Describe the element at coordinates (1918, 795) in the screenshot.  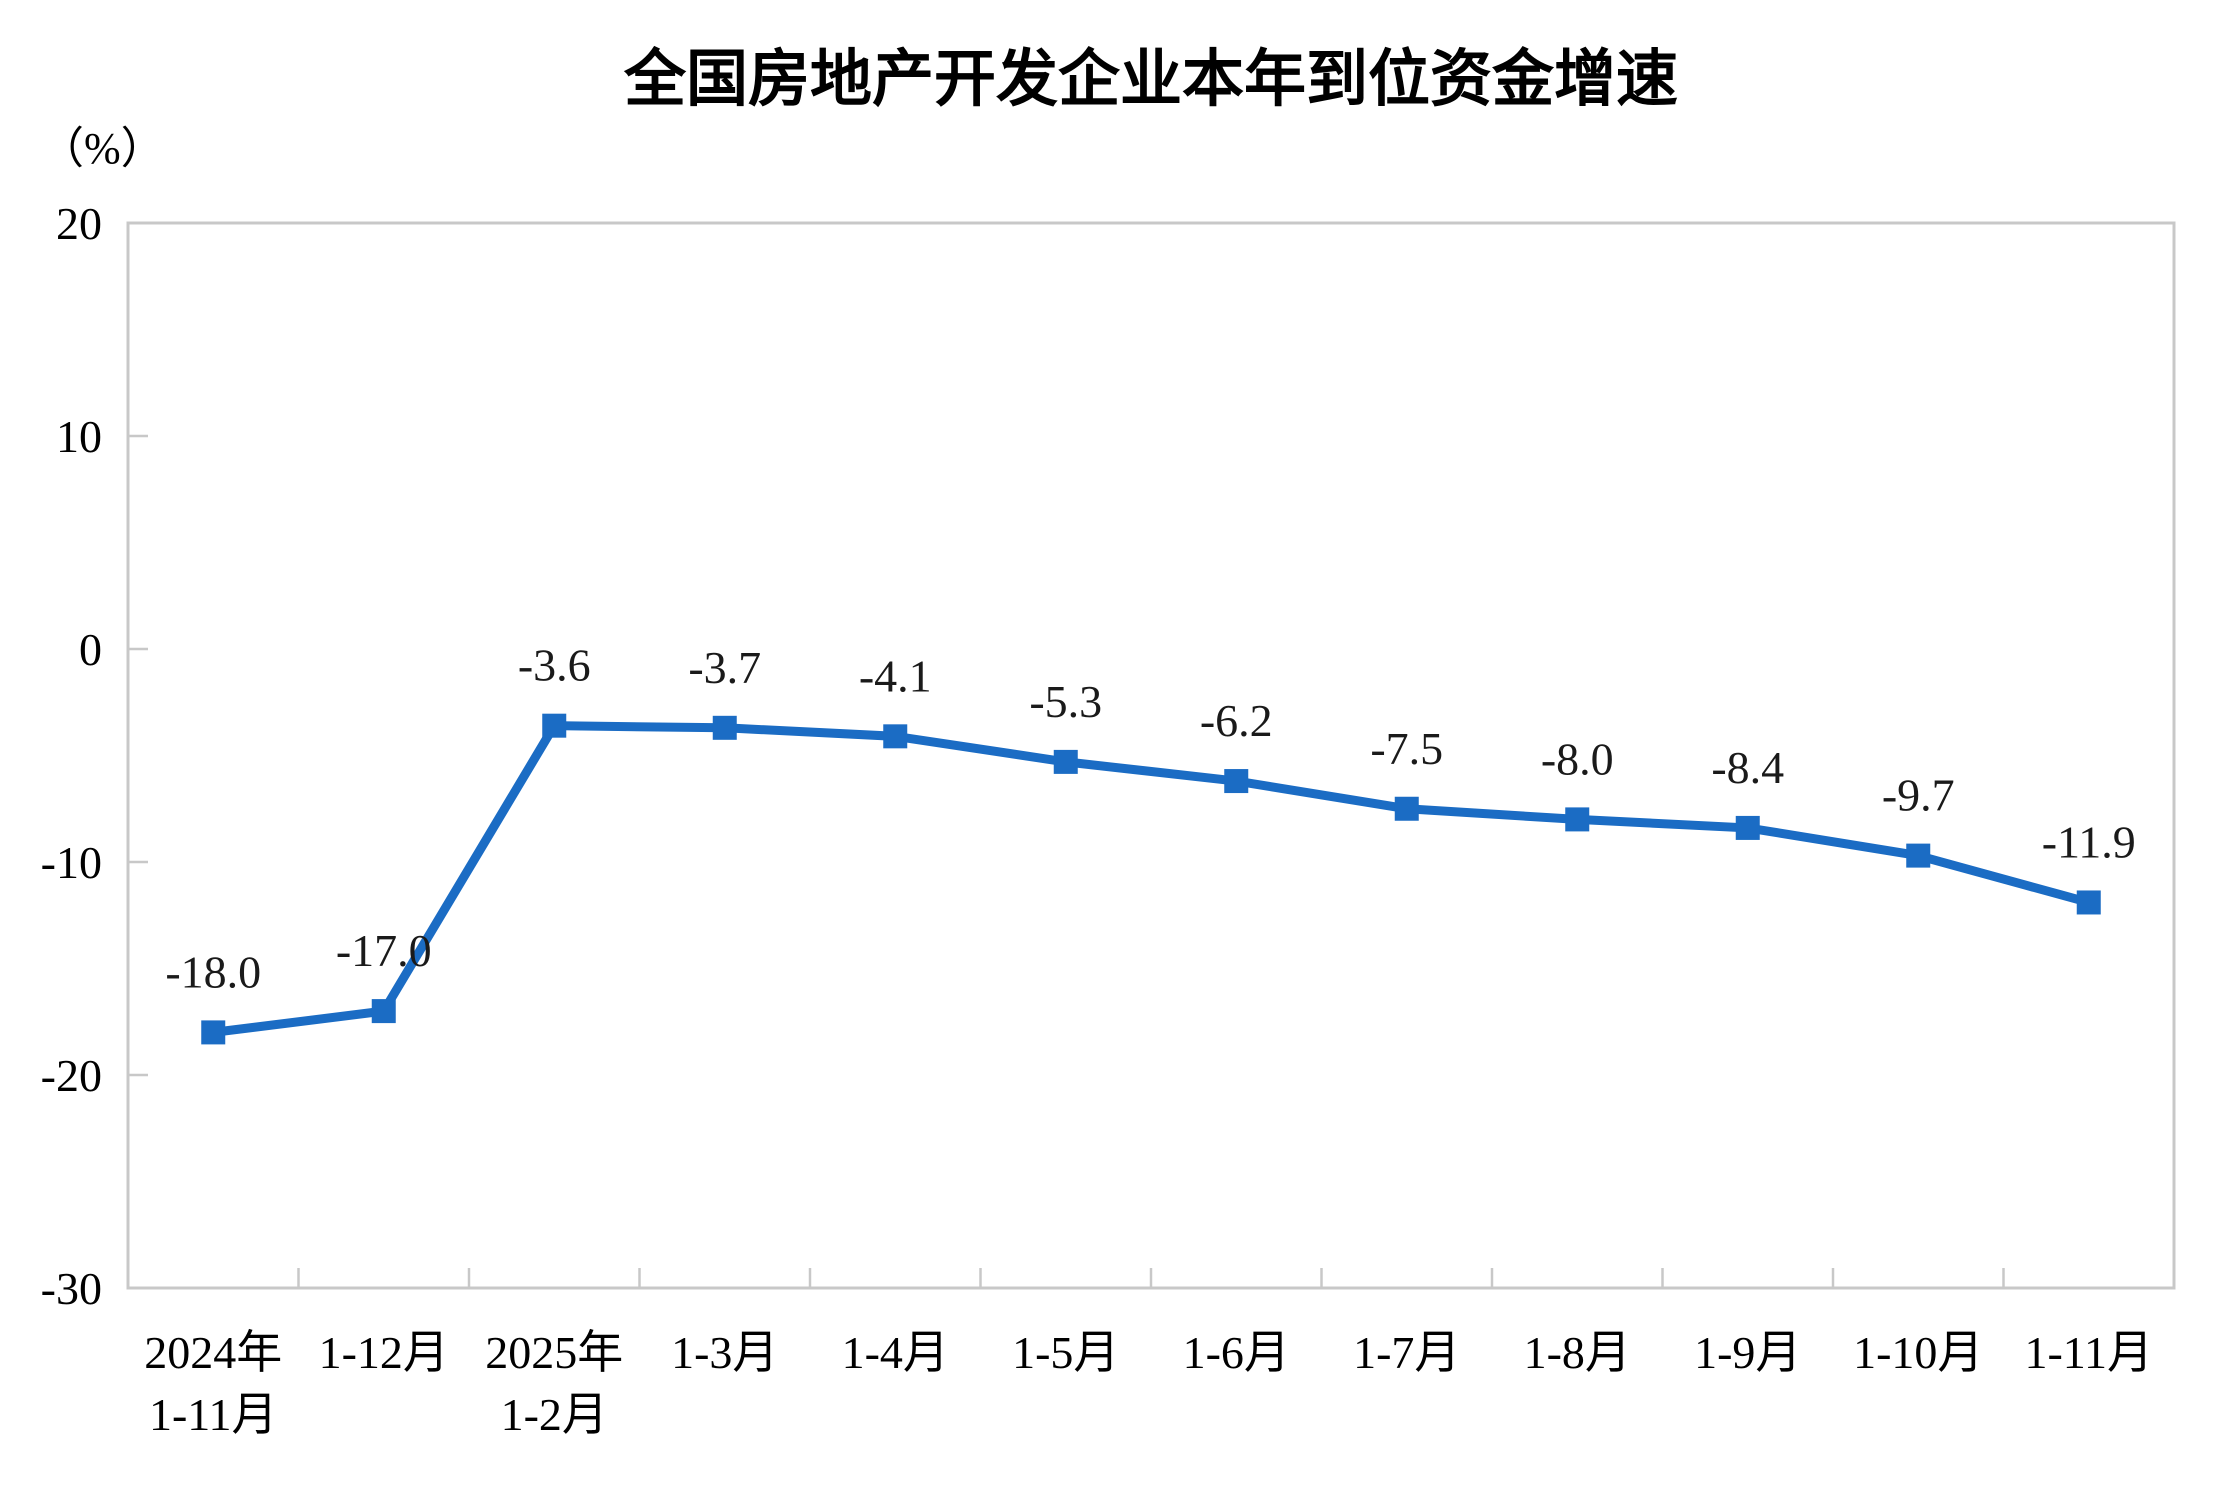
I see `data-point-label: -9.7` at that location.